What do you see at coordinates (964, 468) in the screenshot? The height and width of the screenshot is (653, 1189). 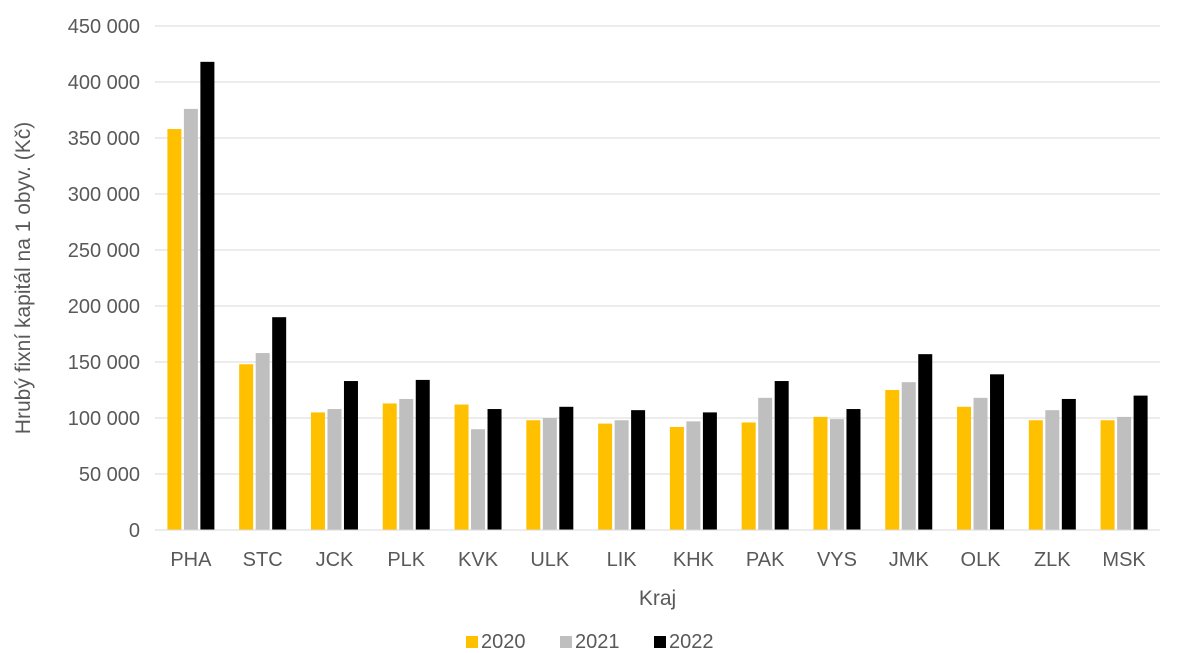 I see `bar-2020-OLK` at bounding box center [964, 468].